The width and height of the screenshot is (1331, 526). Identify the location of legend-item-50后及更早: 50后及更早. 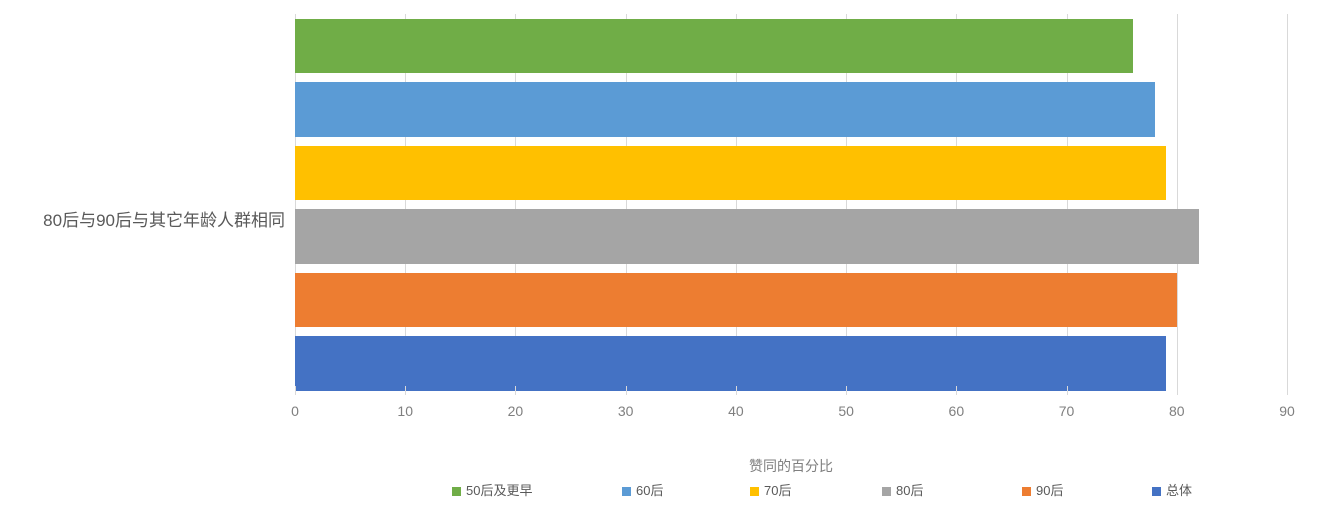
(492, 491).